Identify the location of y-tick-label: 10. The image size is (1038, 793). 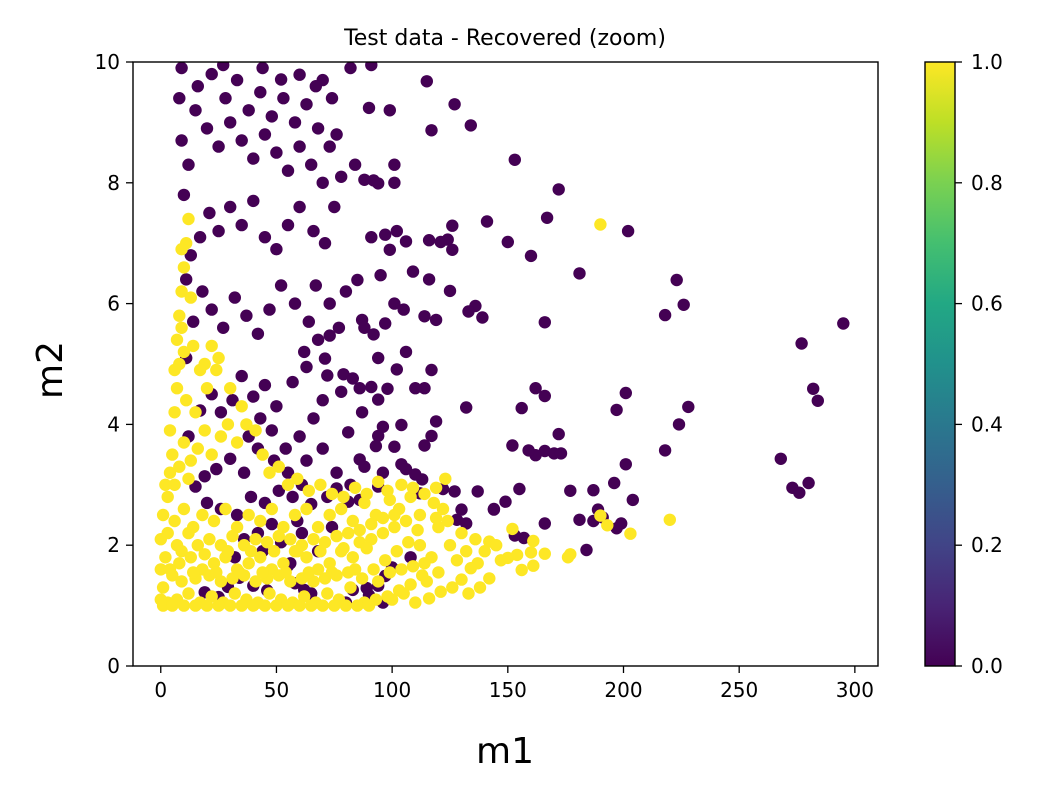
(107, 62).